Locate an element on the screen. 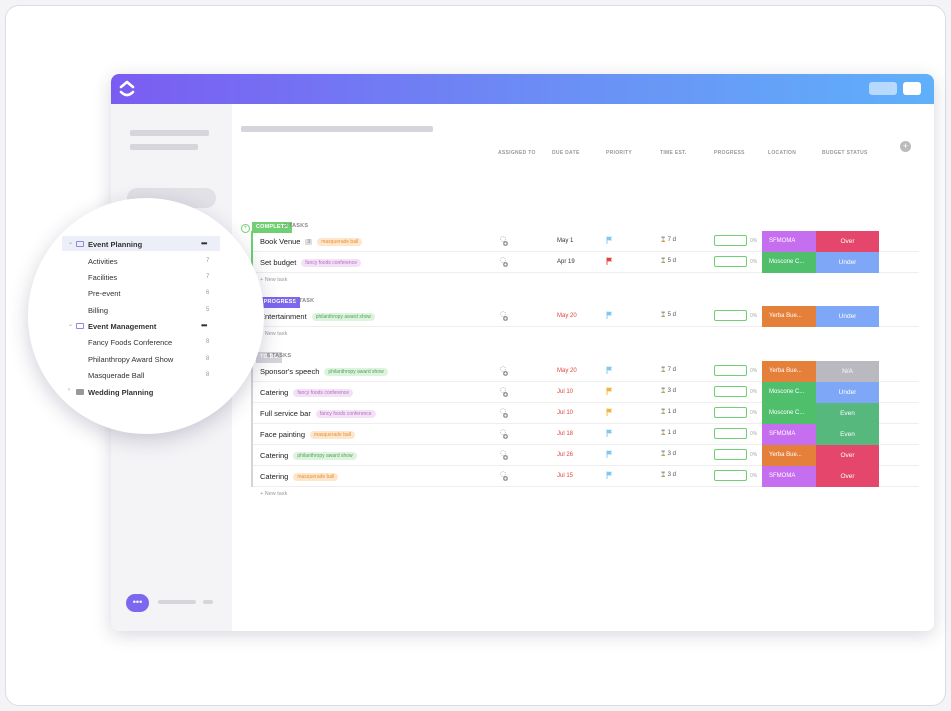  task-tag: fancy foods conference is located at coordinates (345, 414).